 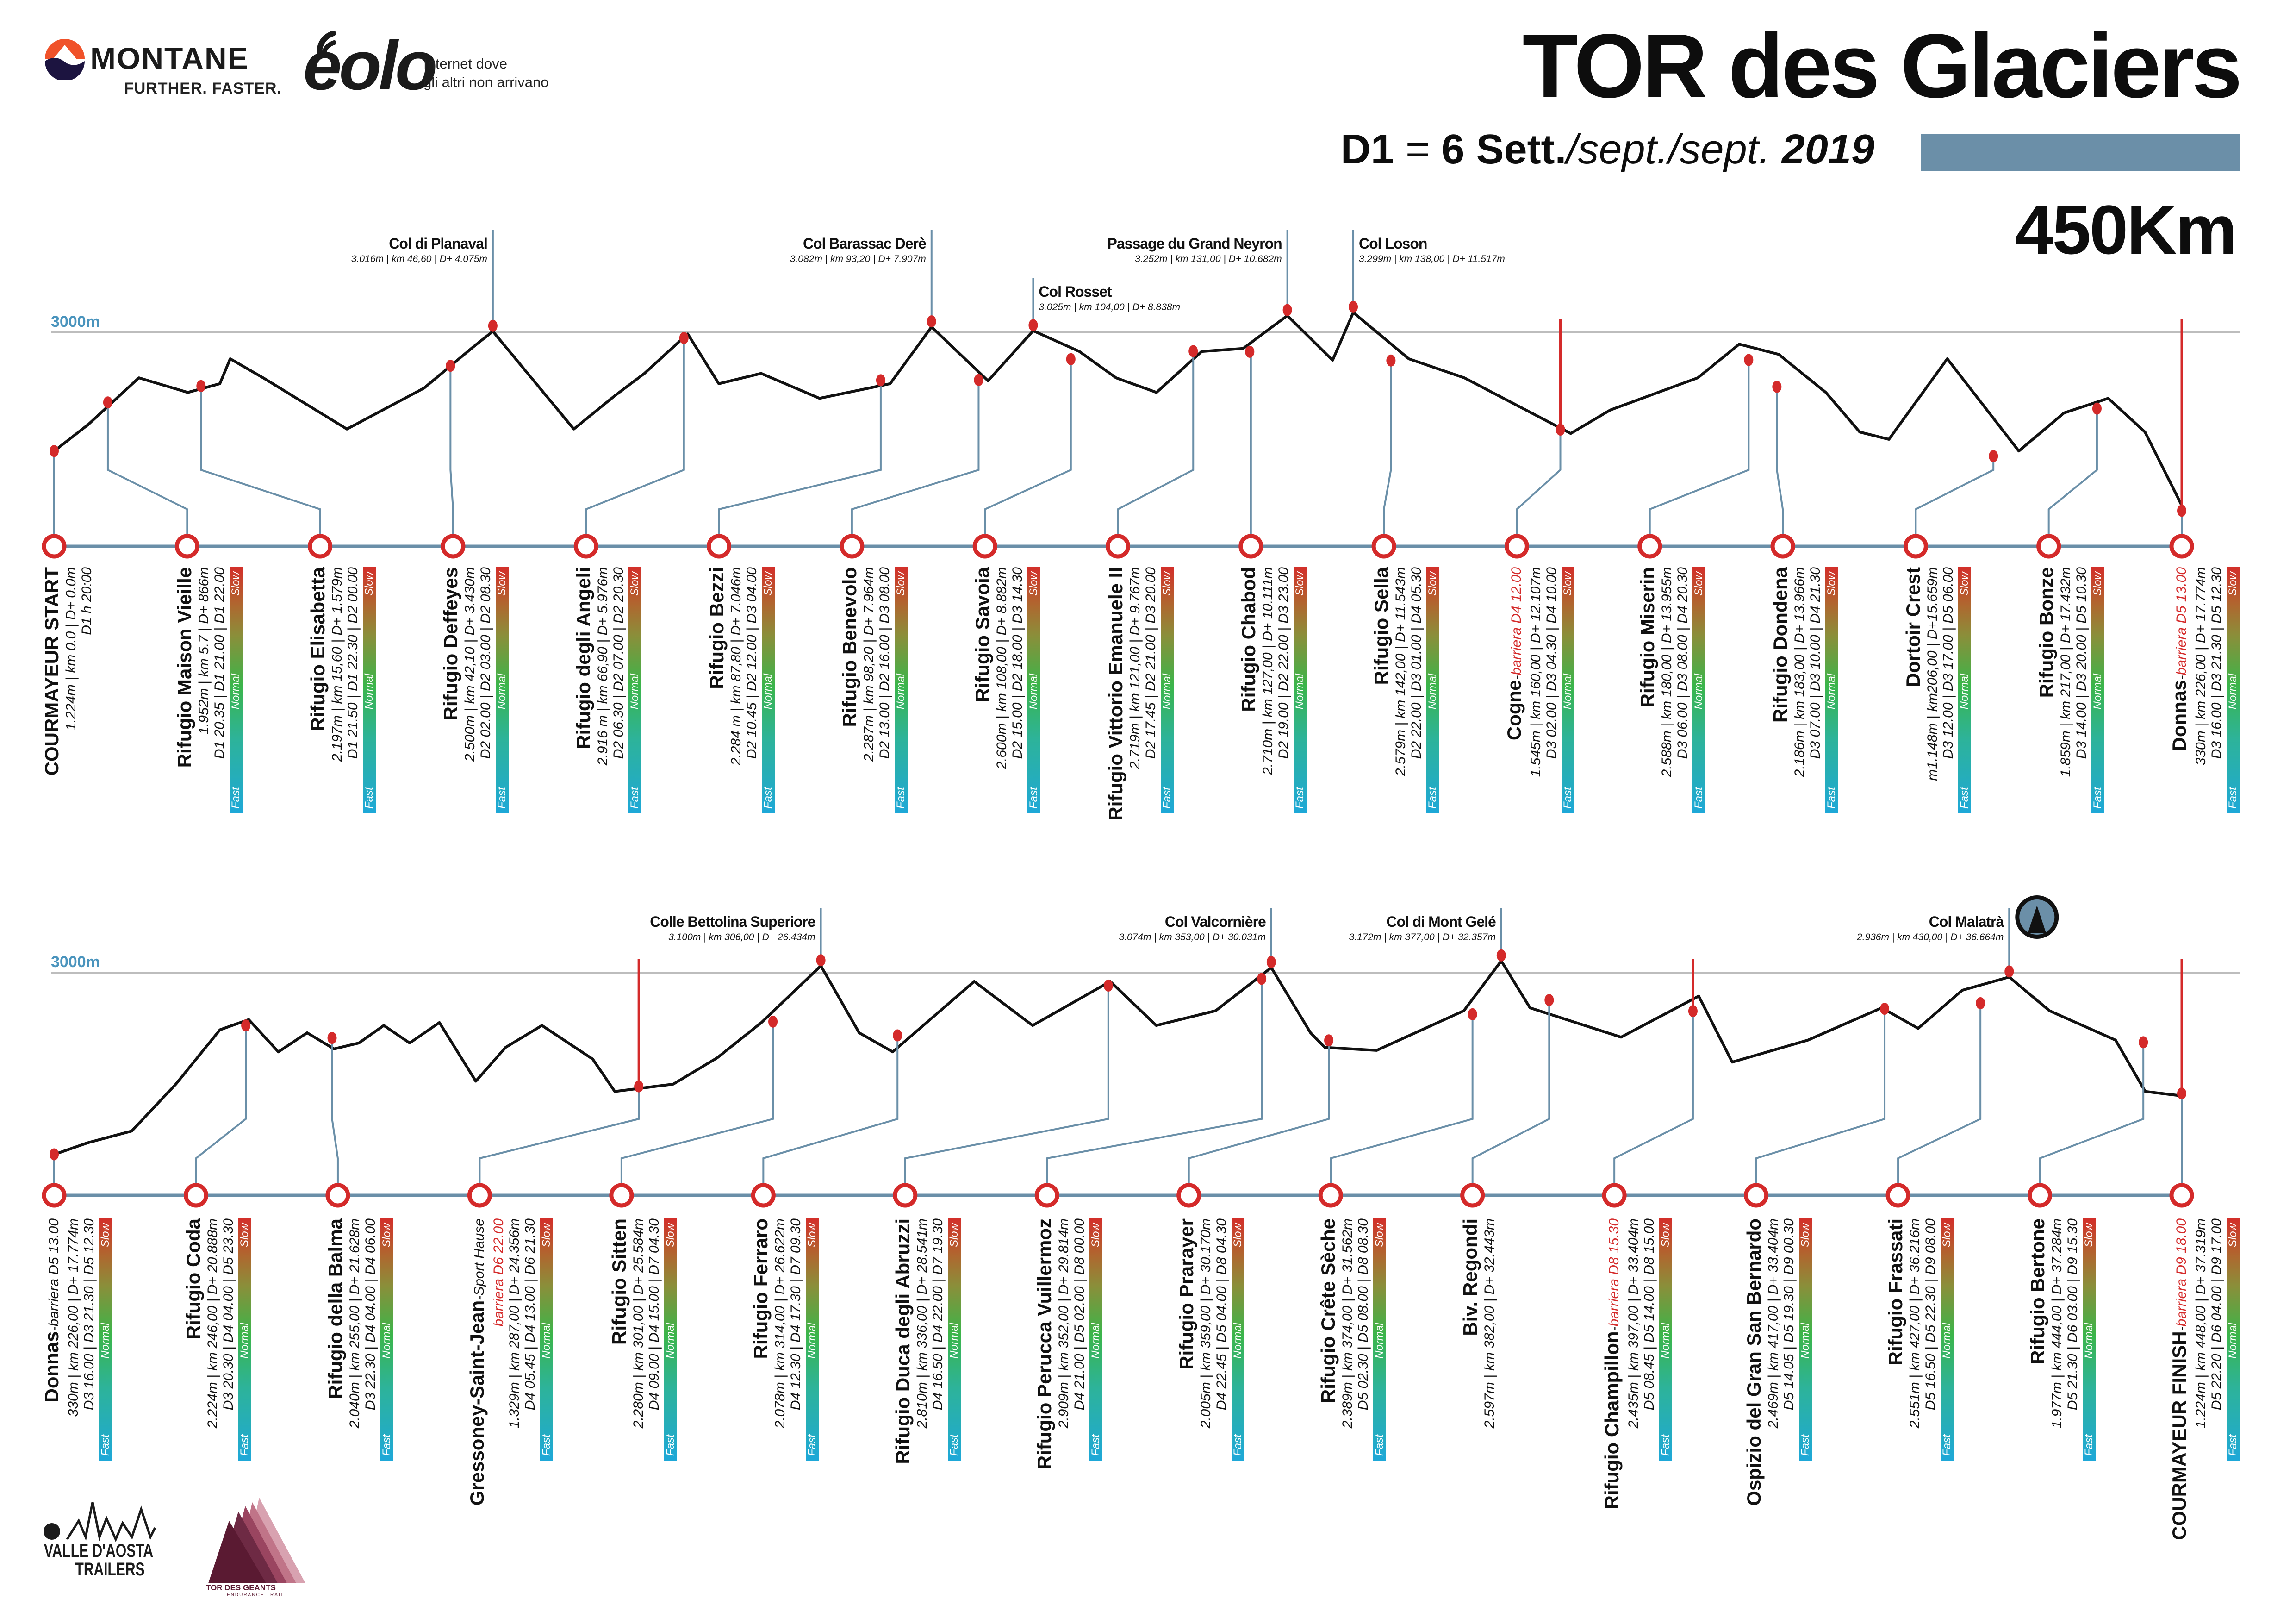 What do you see at coordinates (326, 43) in the screenshot?
I see `eolo-signal-icon` at bounding box center [326, 43].